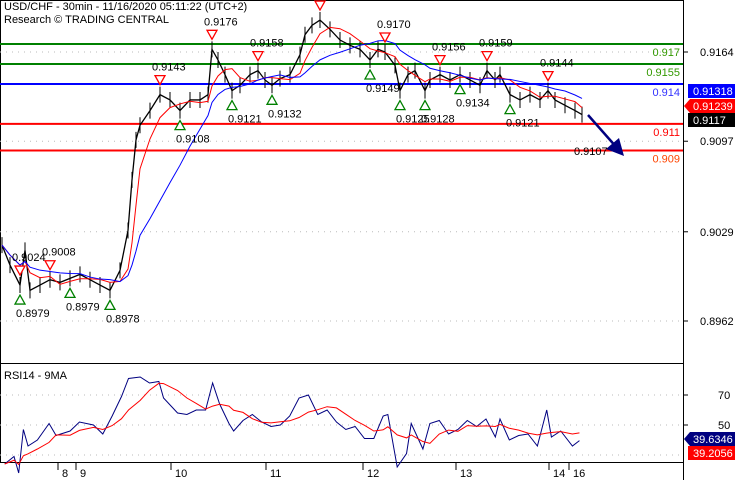 The height and width of the screenshot is (480, 735). What do you see at coordinates (717, 53) in the screenshot?
I see `price-tick-label: 0.9164` at bounding box center [717, 53].